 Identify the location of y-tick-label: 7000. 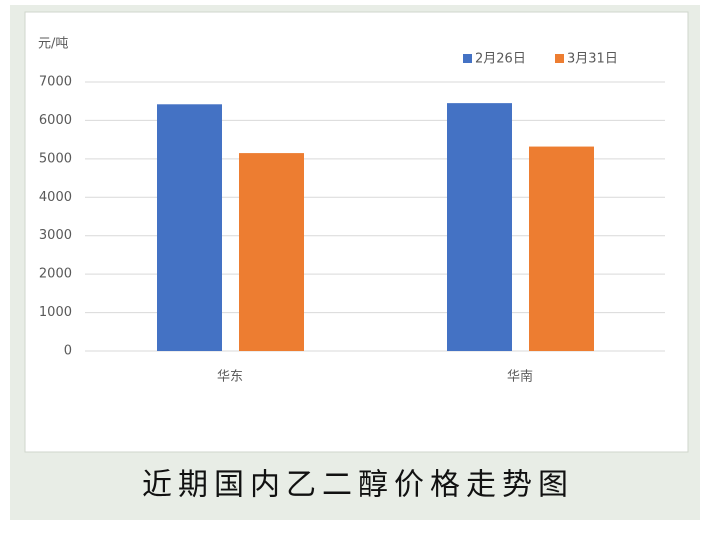
(55, 82).